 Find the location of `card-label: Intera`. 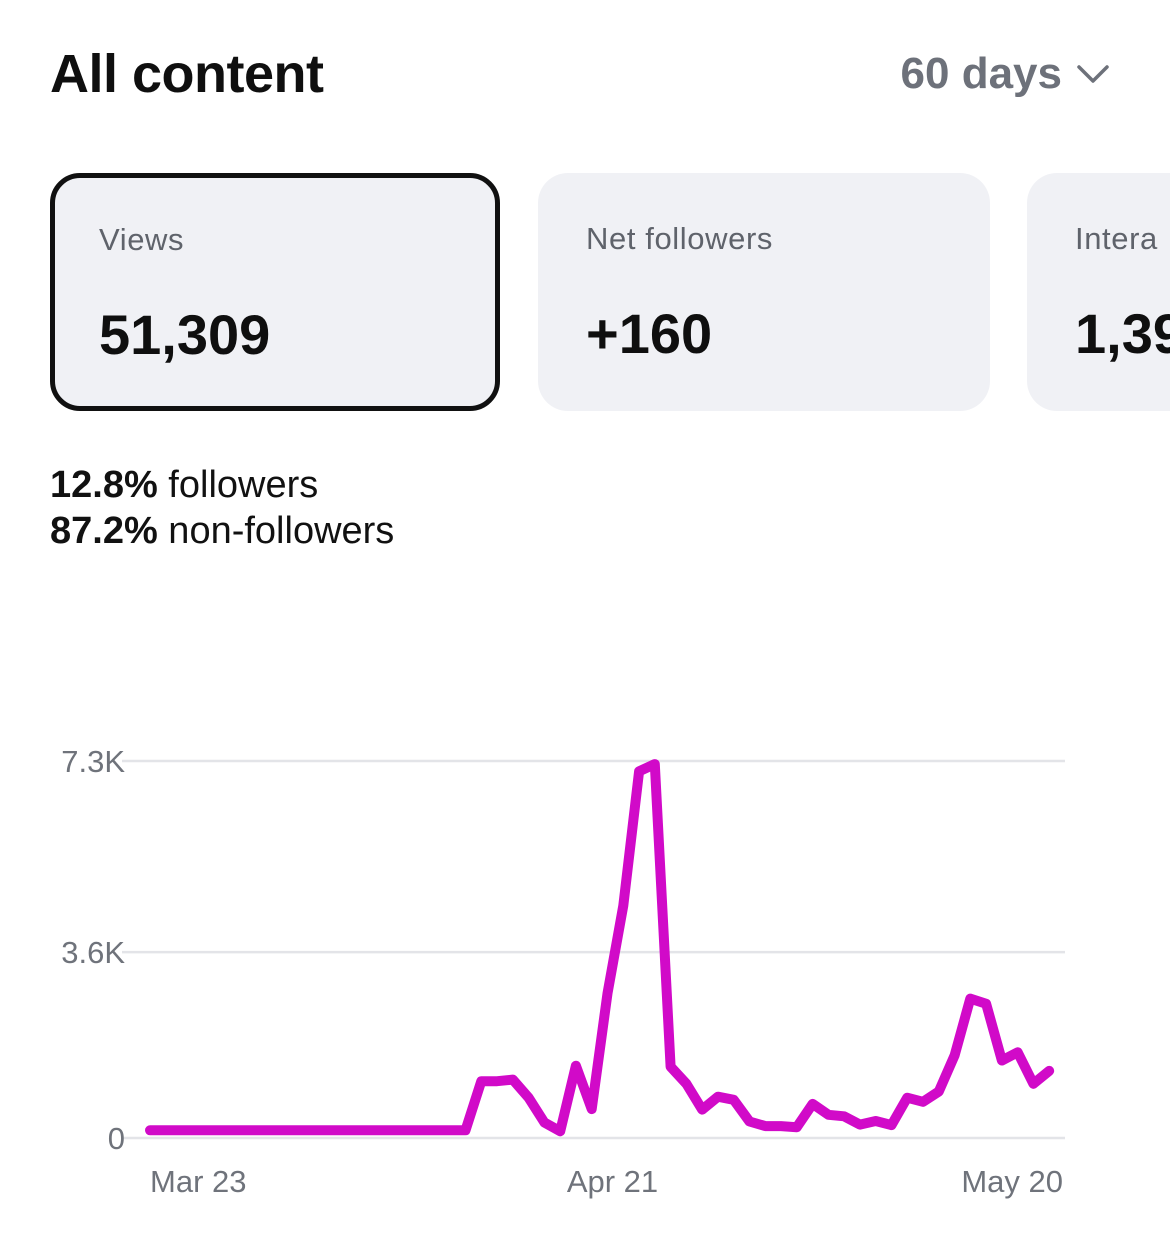

card-label: Intera is located at coordinates (1116, 238).